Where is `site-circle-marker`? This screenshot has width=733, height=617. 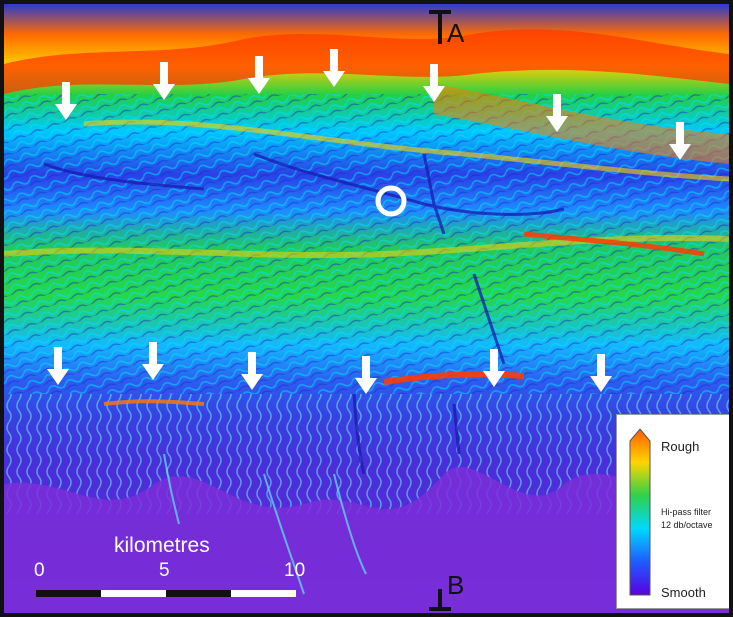 site-circle-marker is located at coordinates (391, 201).